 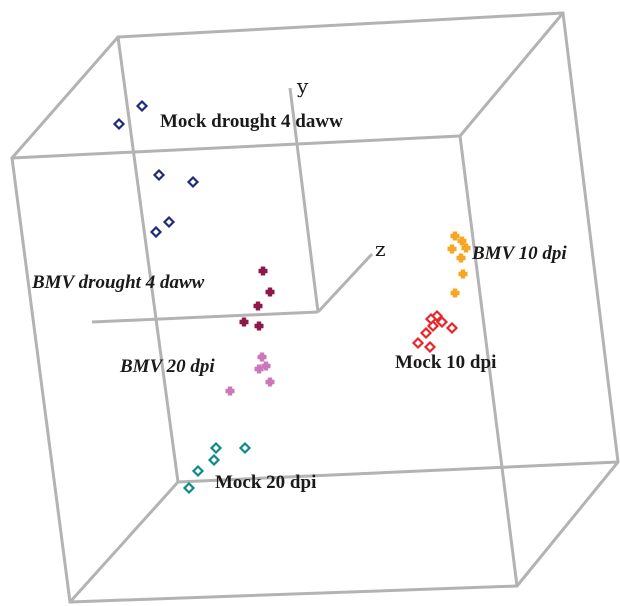 What do you see at coordinates (302, 86) in the screenshot?
I see `y-axis-label: y` at bounding box center [302, 86].